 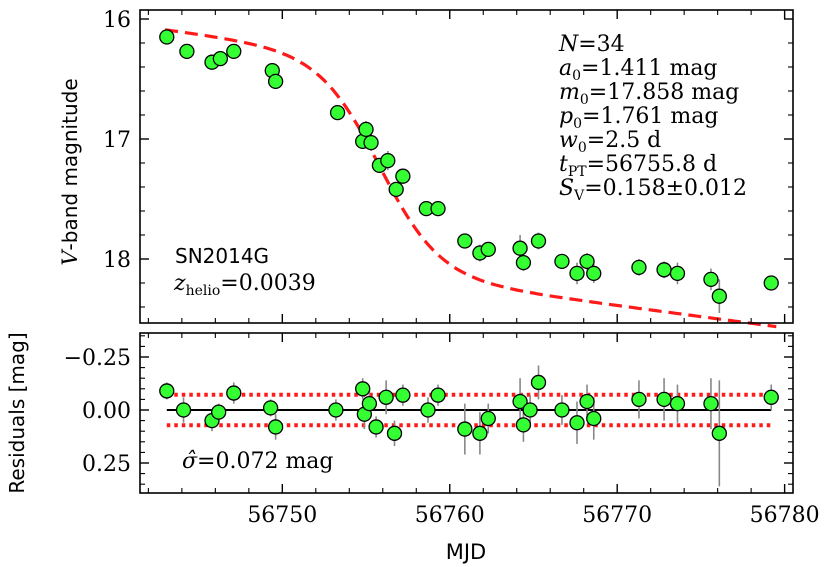 What do you see at coordinates (106, 464) in the screenshot?
I see `bottom-ytick-label: 0.25` at bounding box center [106, 464].